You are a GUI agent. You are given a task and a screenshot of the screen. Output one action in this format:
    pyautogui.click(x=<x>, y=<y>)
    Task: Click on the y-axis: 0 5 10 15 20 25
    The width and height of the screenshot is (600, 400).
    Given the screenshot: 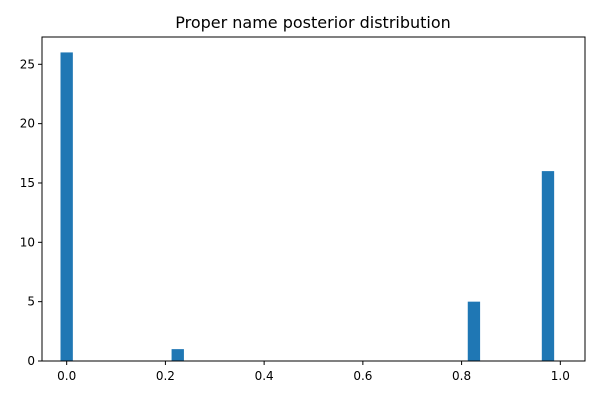 What is the action you would take?
    pyautogui.click(x=31, y=212)
    